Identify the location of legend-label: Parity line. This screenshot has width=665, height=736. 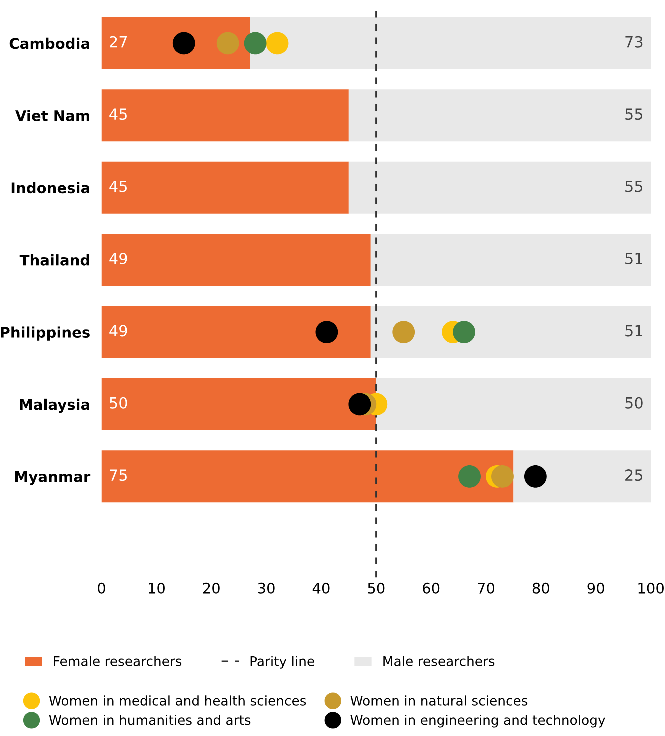
(282, 662).